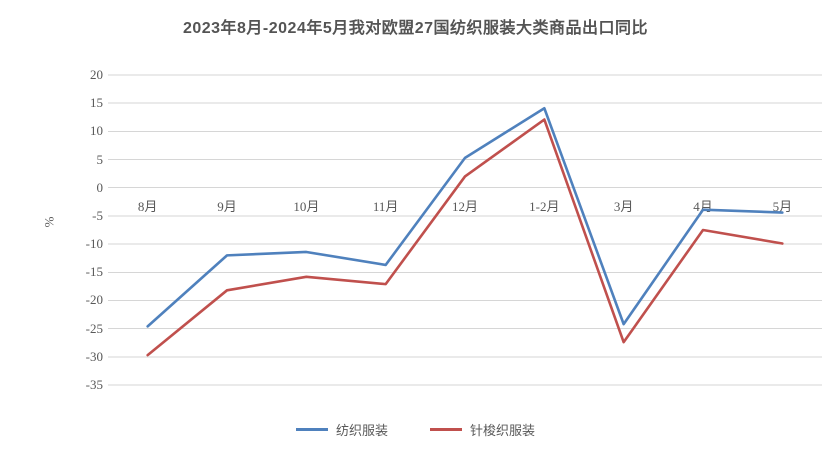 This screenshot has height=456, width=831. What do you see at coordinates (94, 356) in the screenshot?
I see `y-tick-label: -30` at bounding box center [94, 356].